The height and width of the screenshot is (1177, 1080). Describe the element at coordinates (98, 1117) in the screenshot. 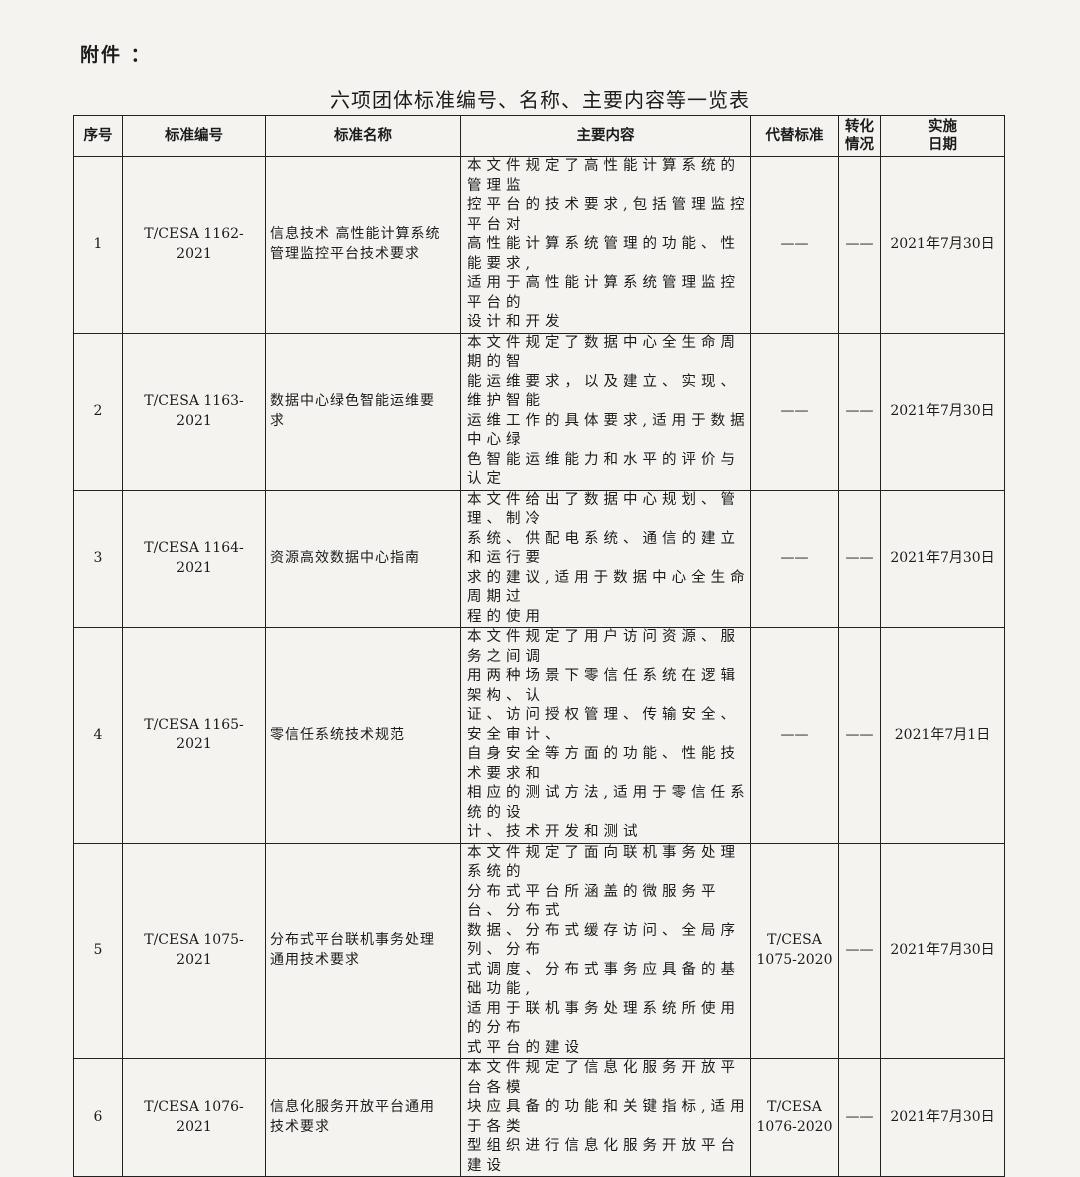

I see `row-number: 6` at that location.